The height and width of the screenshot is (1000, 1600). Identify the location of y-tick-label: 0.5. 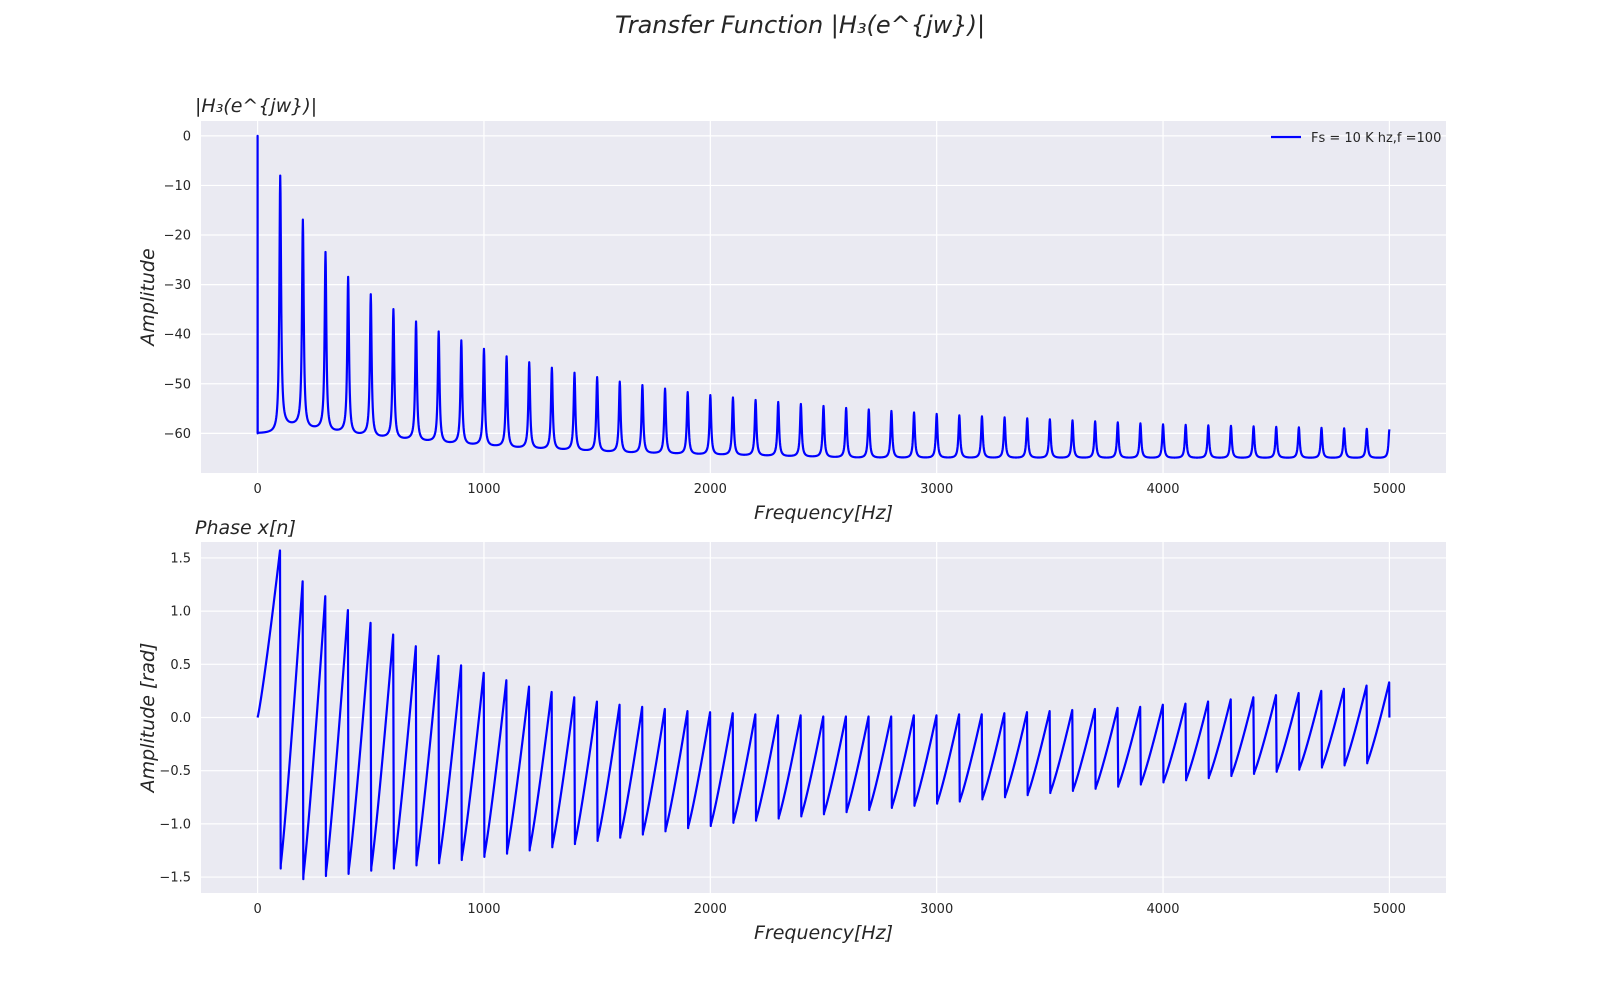
(180, 665).